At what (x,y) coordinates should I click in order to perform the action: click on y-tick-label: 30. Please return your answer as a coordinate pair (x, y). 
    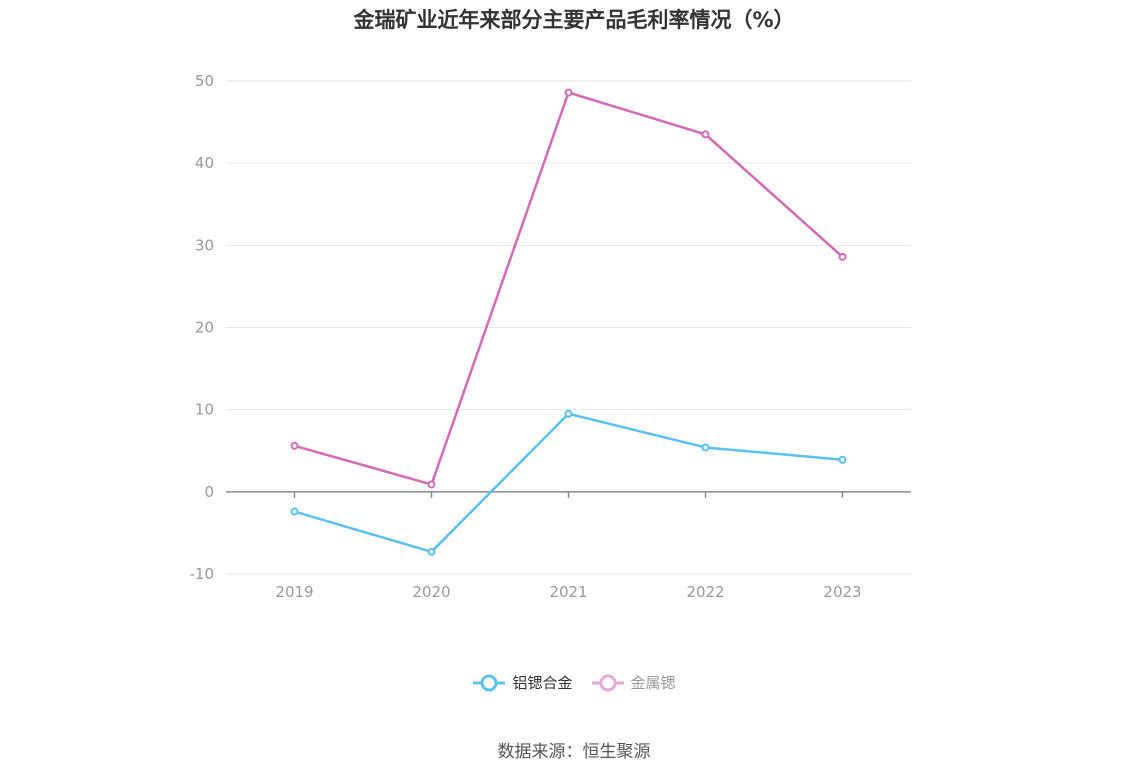
    Looking at the image, I should click on (204, 245).